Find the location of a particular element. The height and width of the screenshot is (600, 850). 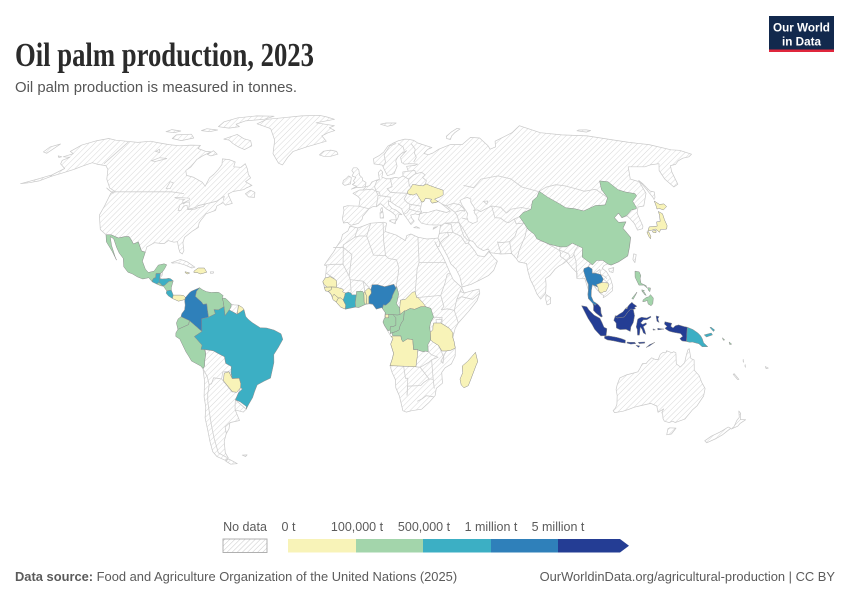

svg-text: 1 million t is located at coordinates (491, 527).